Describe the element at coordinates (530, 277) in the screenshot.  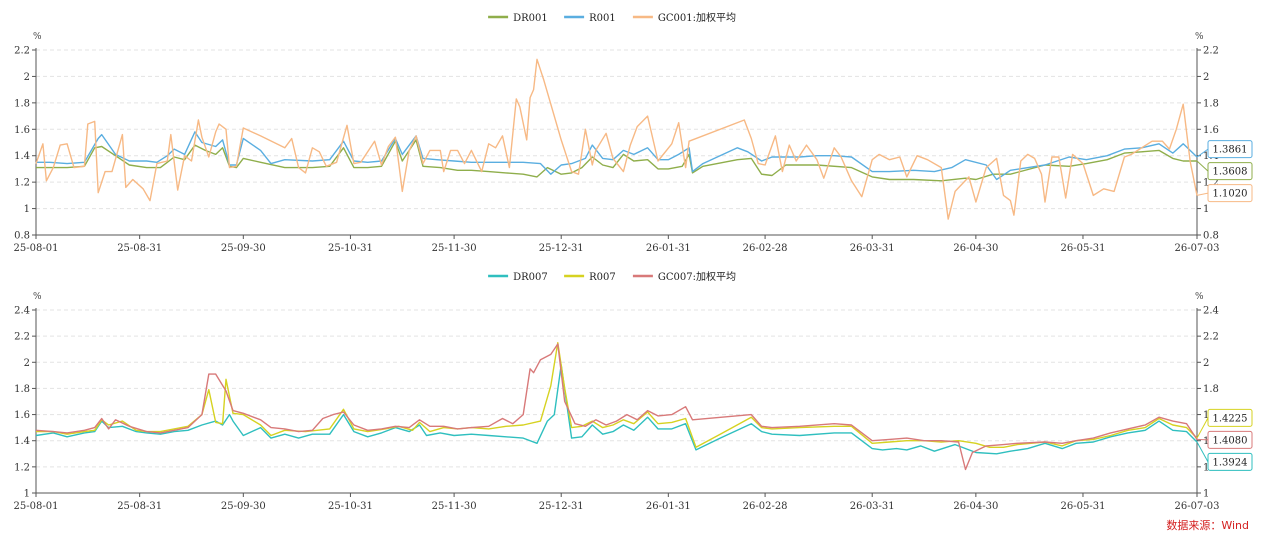
I see `legend-label: DR007` at that location.